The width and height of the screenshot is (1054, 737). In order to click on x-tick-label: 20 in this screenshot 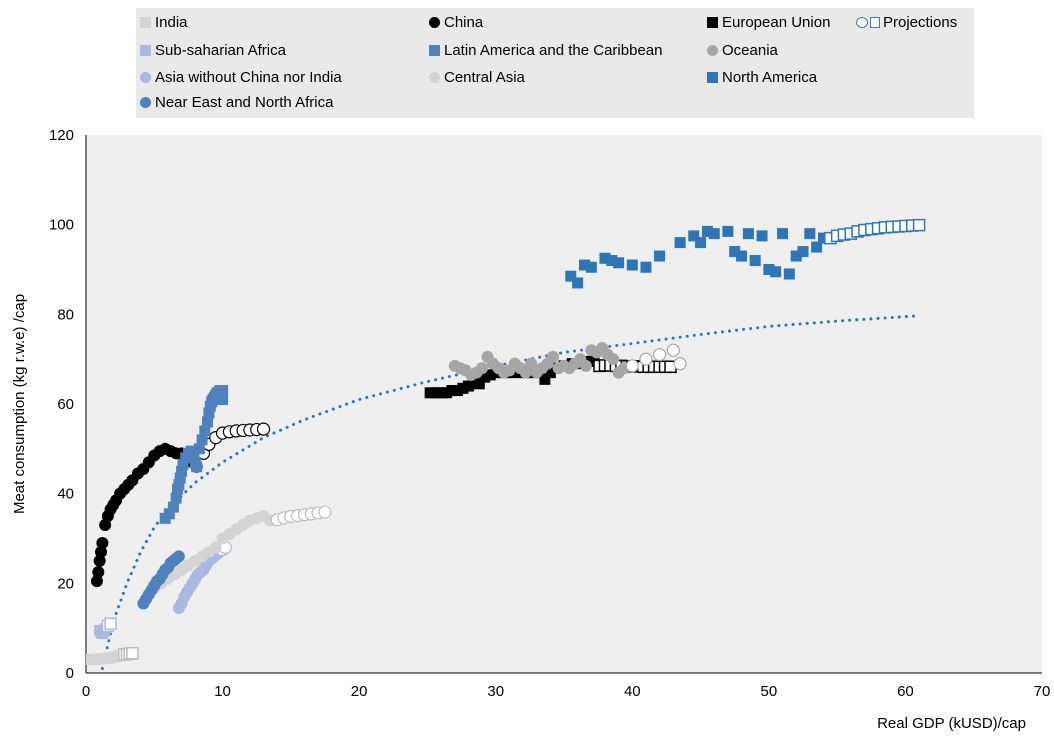, I will do `click(359, 691)`.